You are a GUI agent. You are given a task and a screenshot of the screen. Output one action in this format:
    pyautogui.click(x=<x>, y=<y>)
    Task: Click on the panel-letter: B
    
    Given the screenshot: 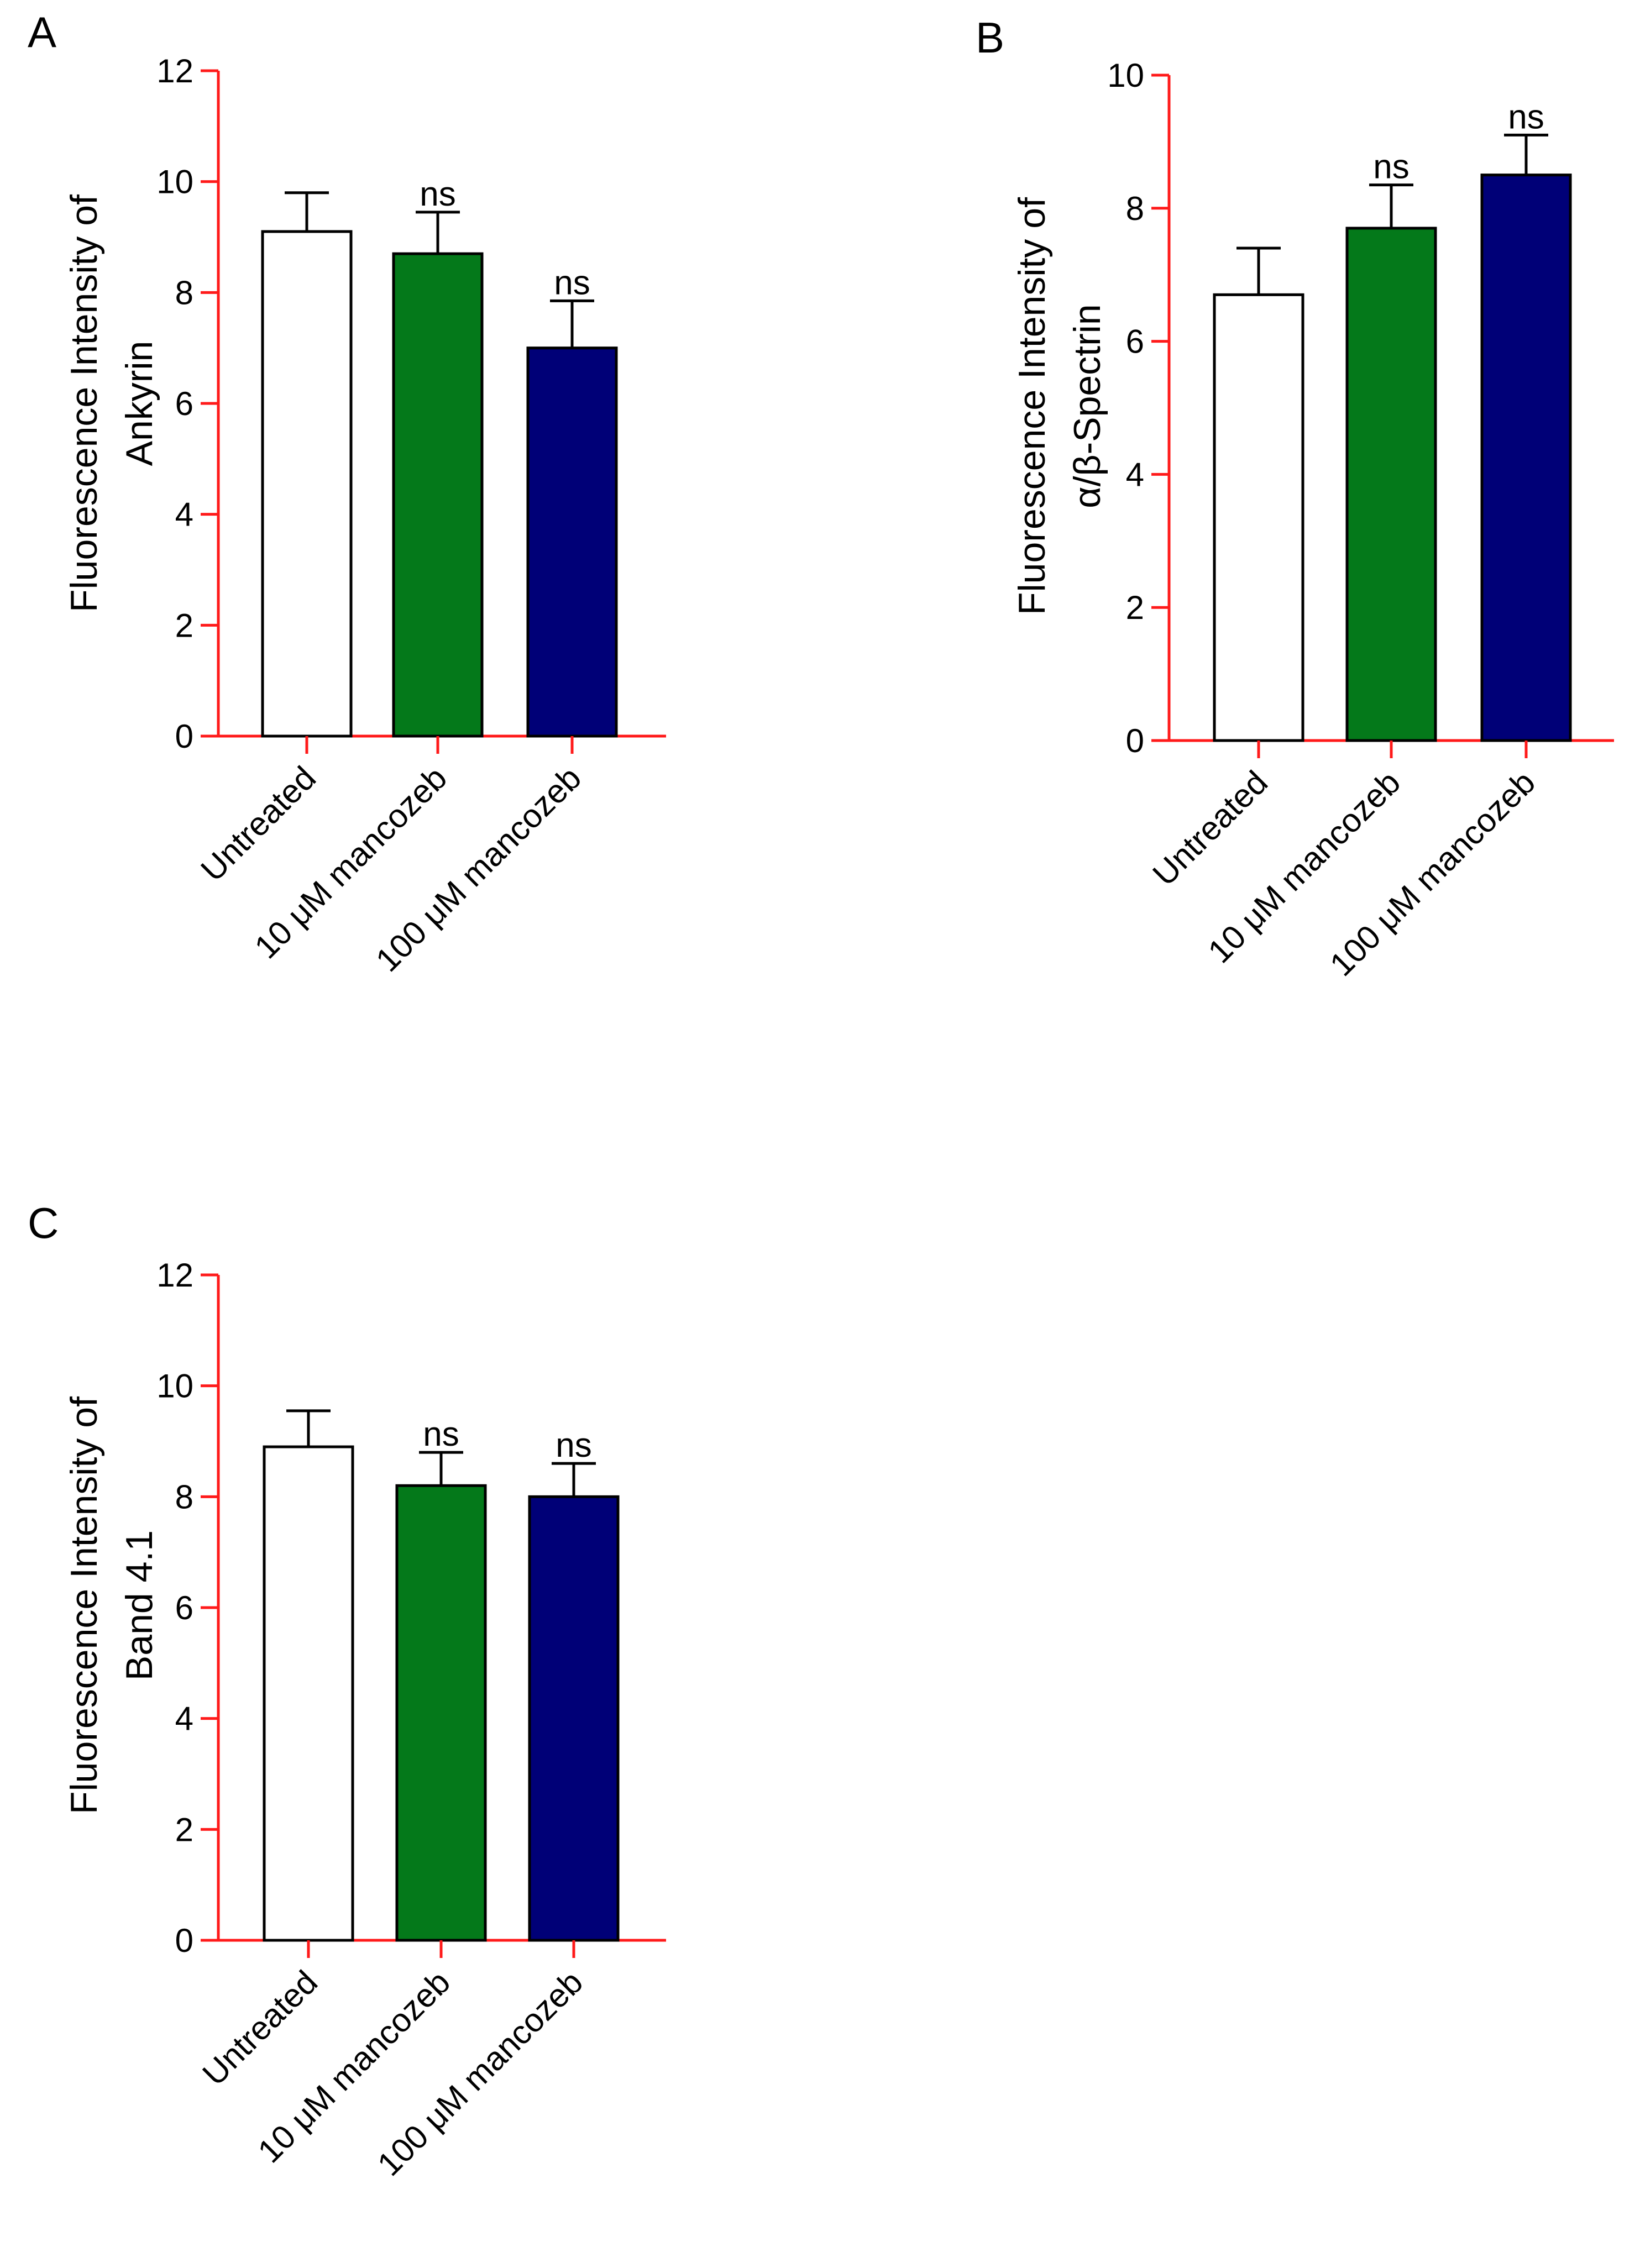 What is the action you would take?
    pyautogui.click(x=990, y=38)
    